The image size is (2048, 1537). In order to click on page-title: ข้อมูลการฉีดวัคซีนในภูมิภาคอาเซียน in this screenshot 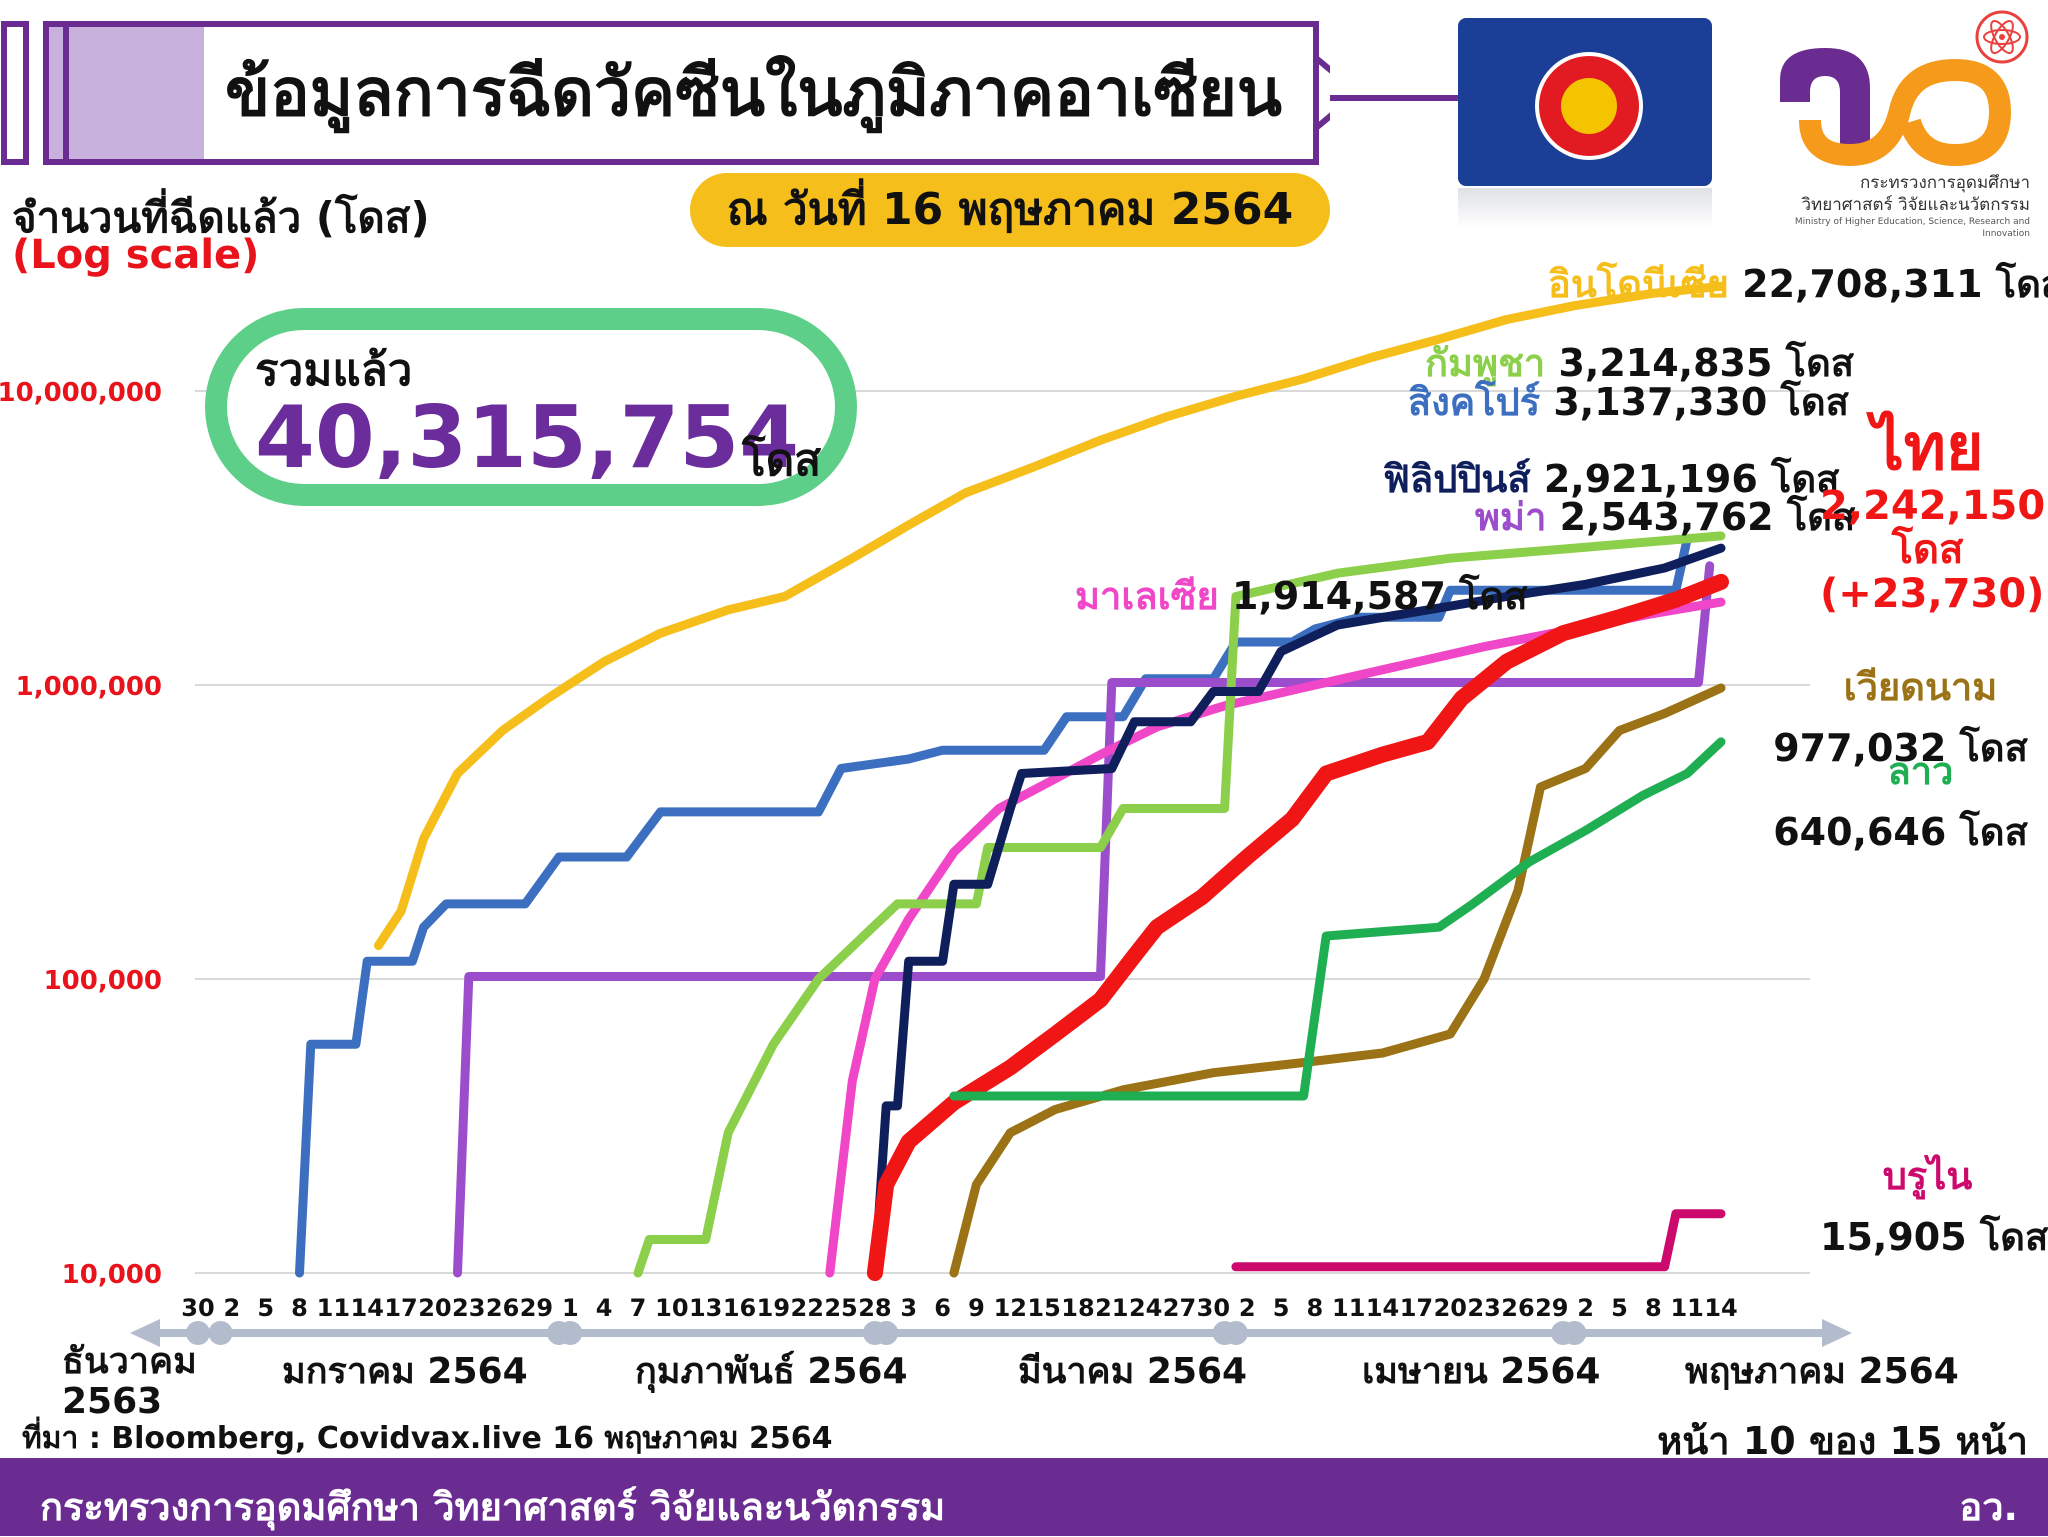, I will do `click(754, 92)`.